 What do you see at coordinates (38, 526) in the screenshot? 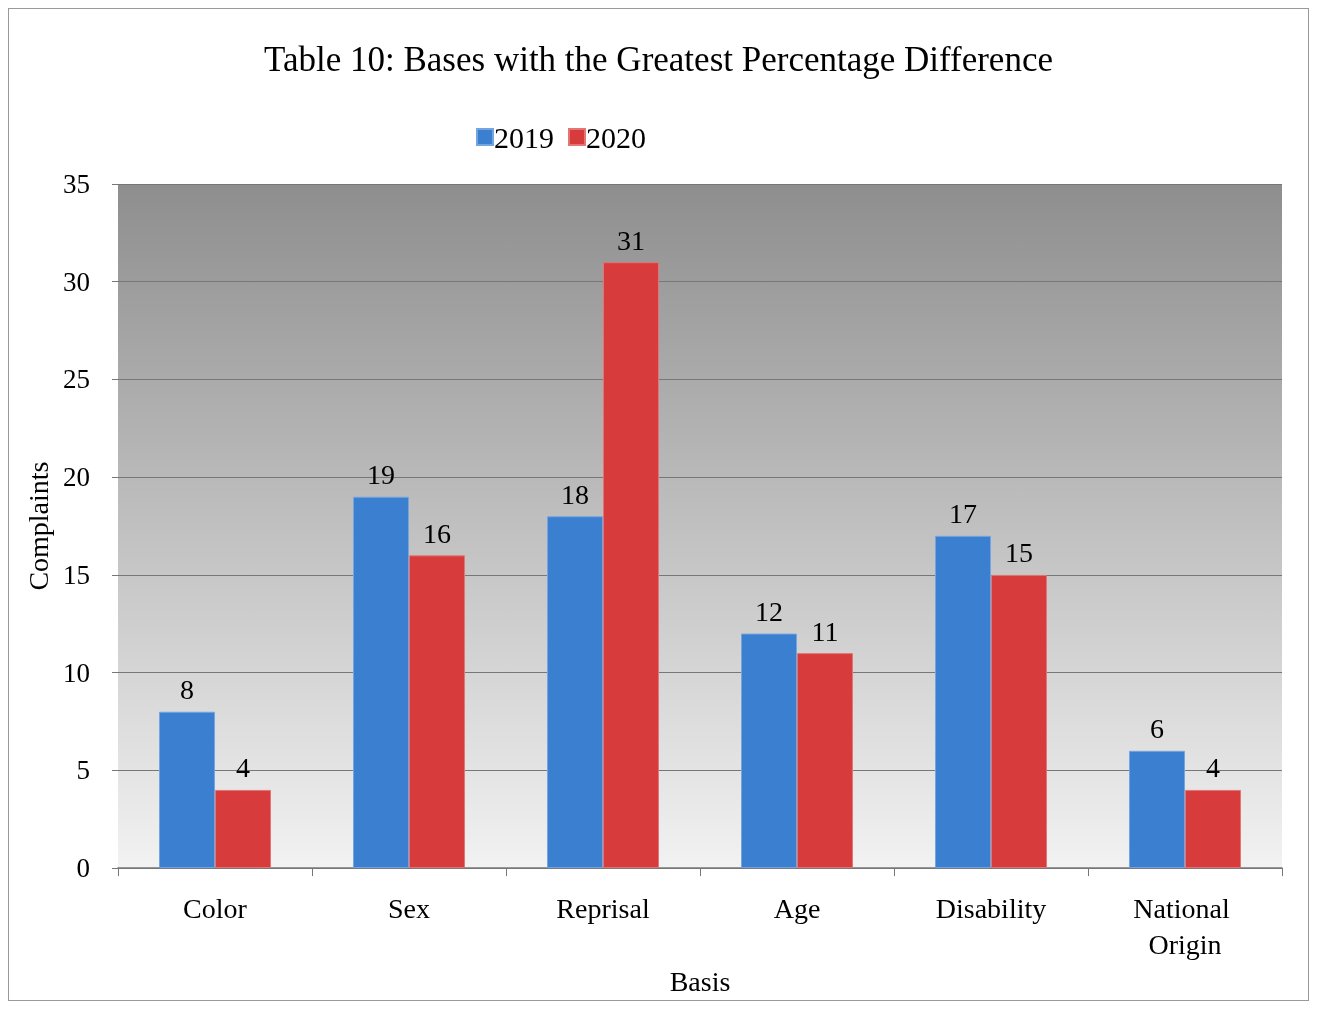
I see `y-axis-title: Complaints` at bounding box center [38, 526].